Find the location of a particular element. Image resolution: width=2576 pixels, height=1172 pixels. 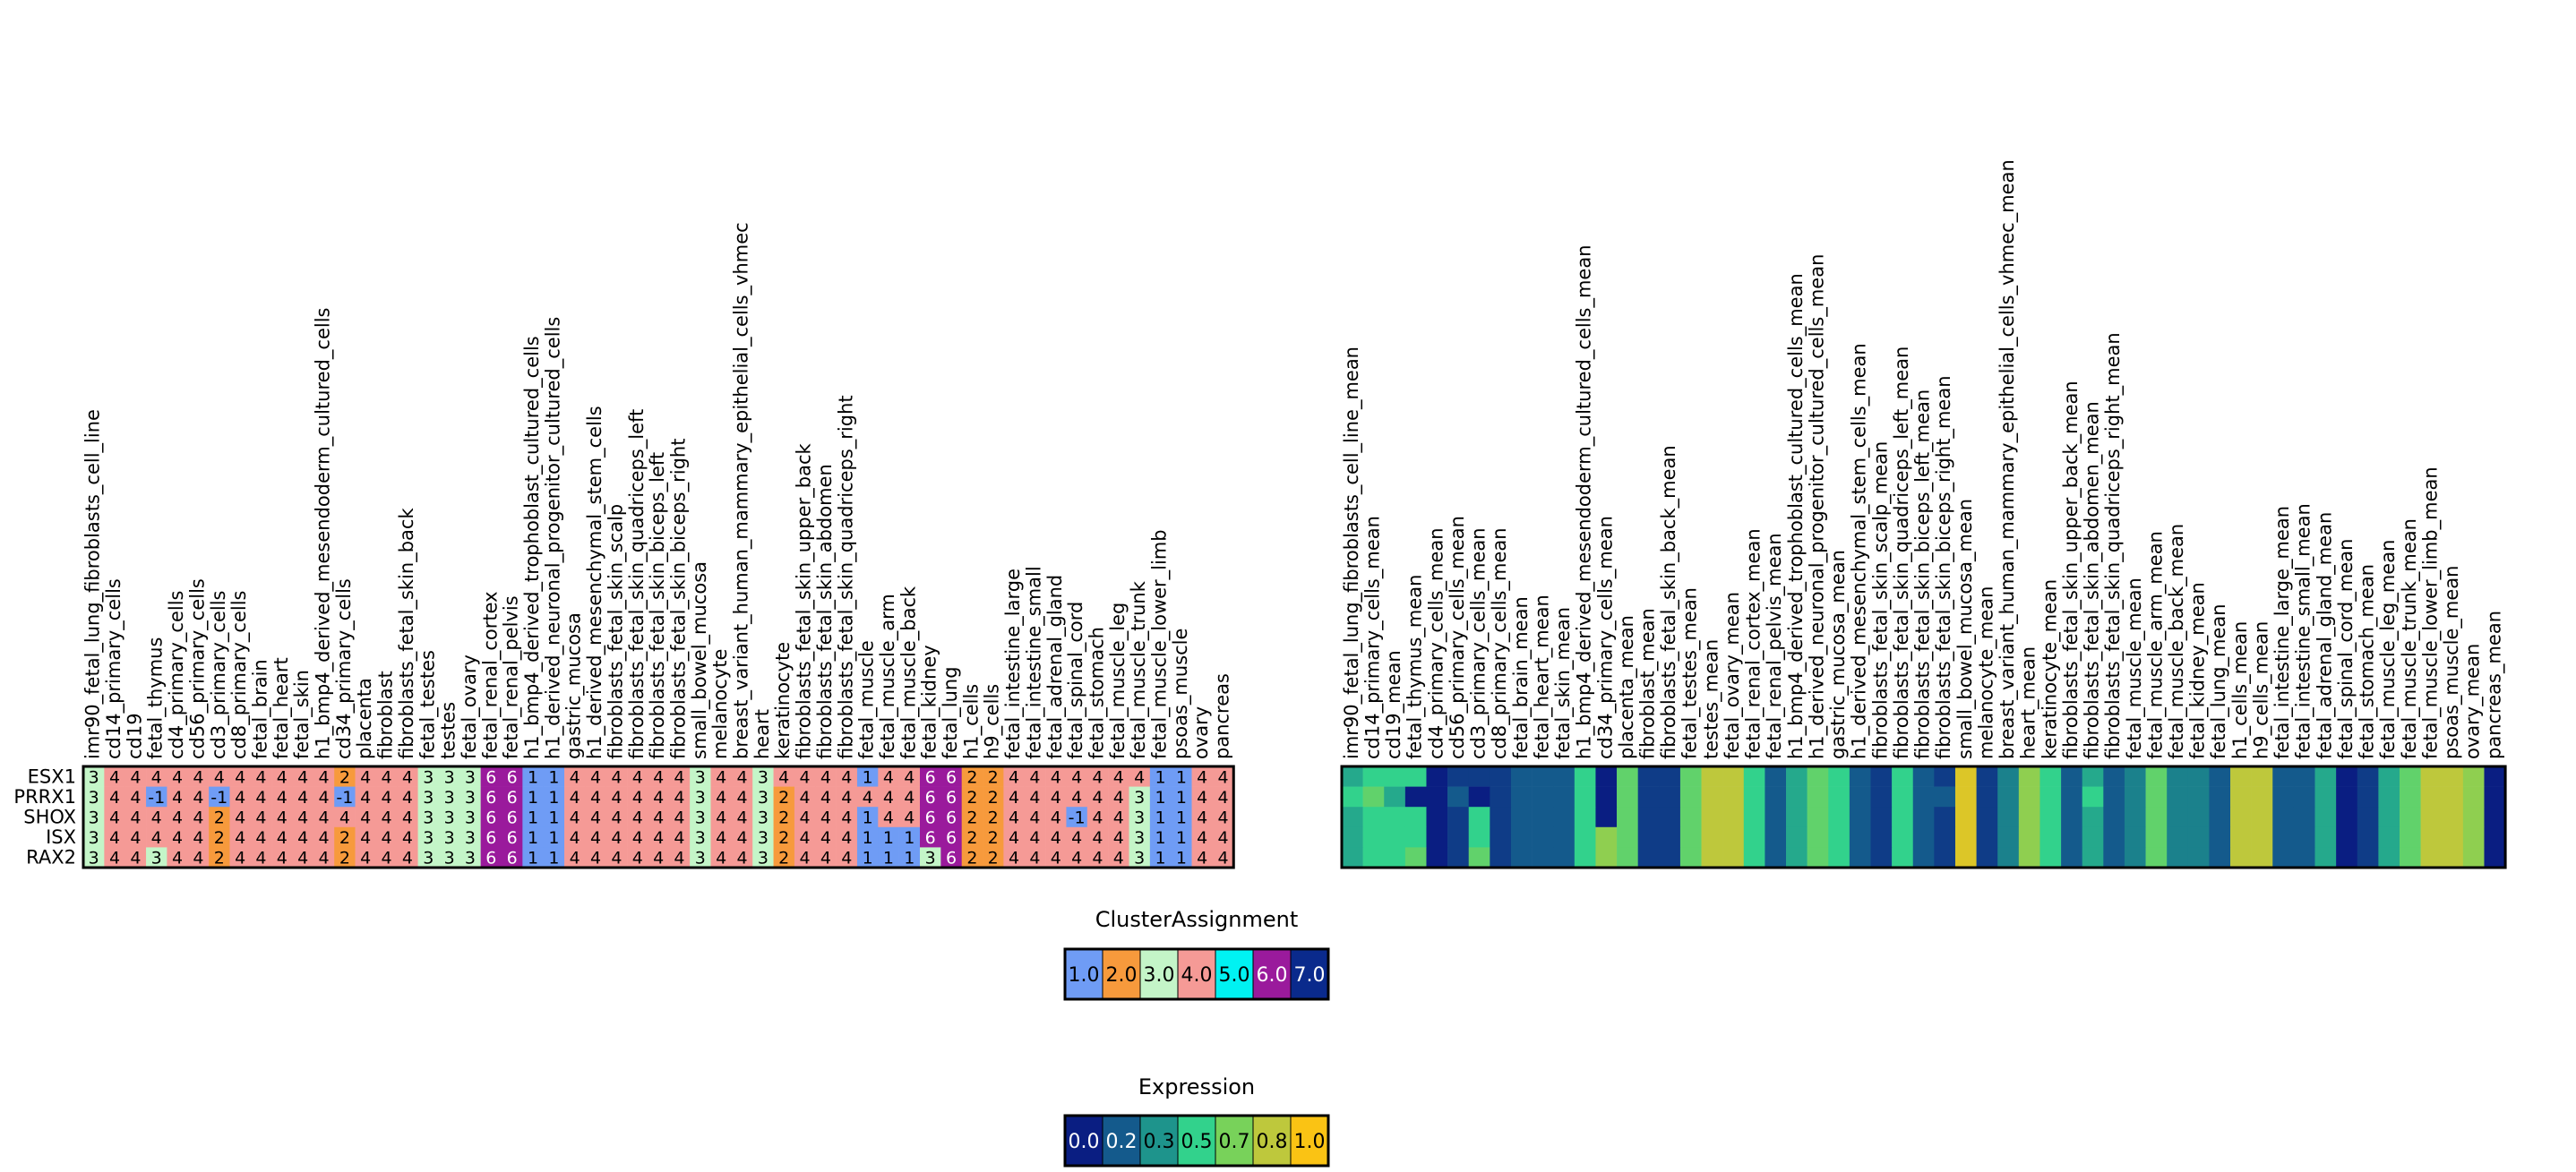

cluster-column-label: fibroblasts_fetal_skin_quadriceps_left is located at coordinates (637, 584).